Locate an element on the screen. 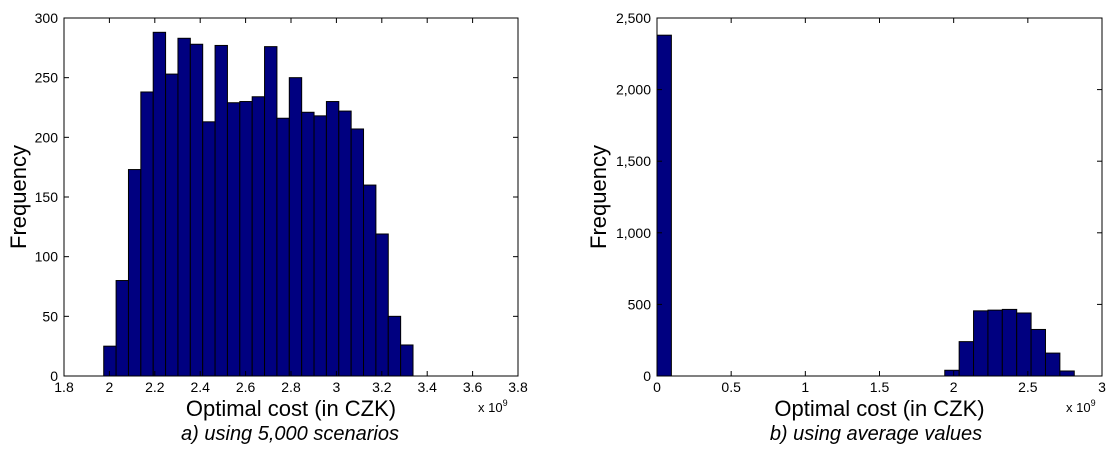  chart-b-xlabel: Optimal cost (in CZK) is located at coordinates (879, 408).